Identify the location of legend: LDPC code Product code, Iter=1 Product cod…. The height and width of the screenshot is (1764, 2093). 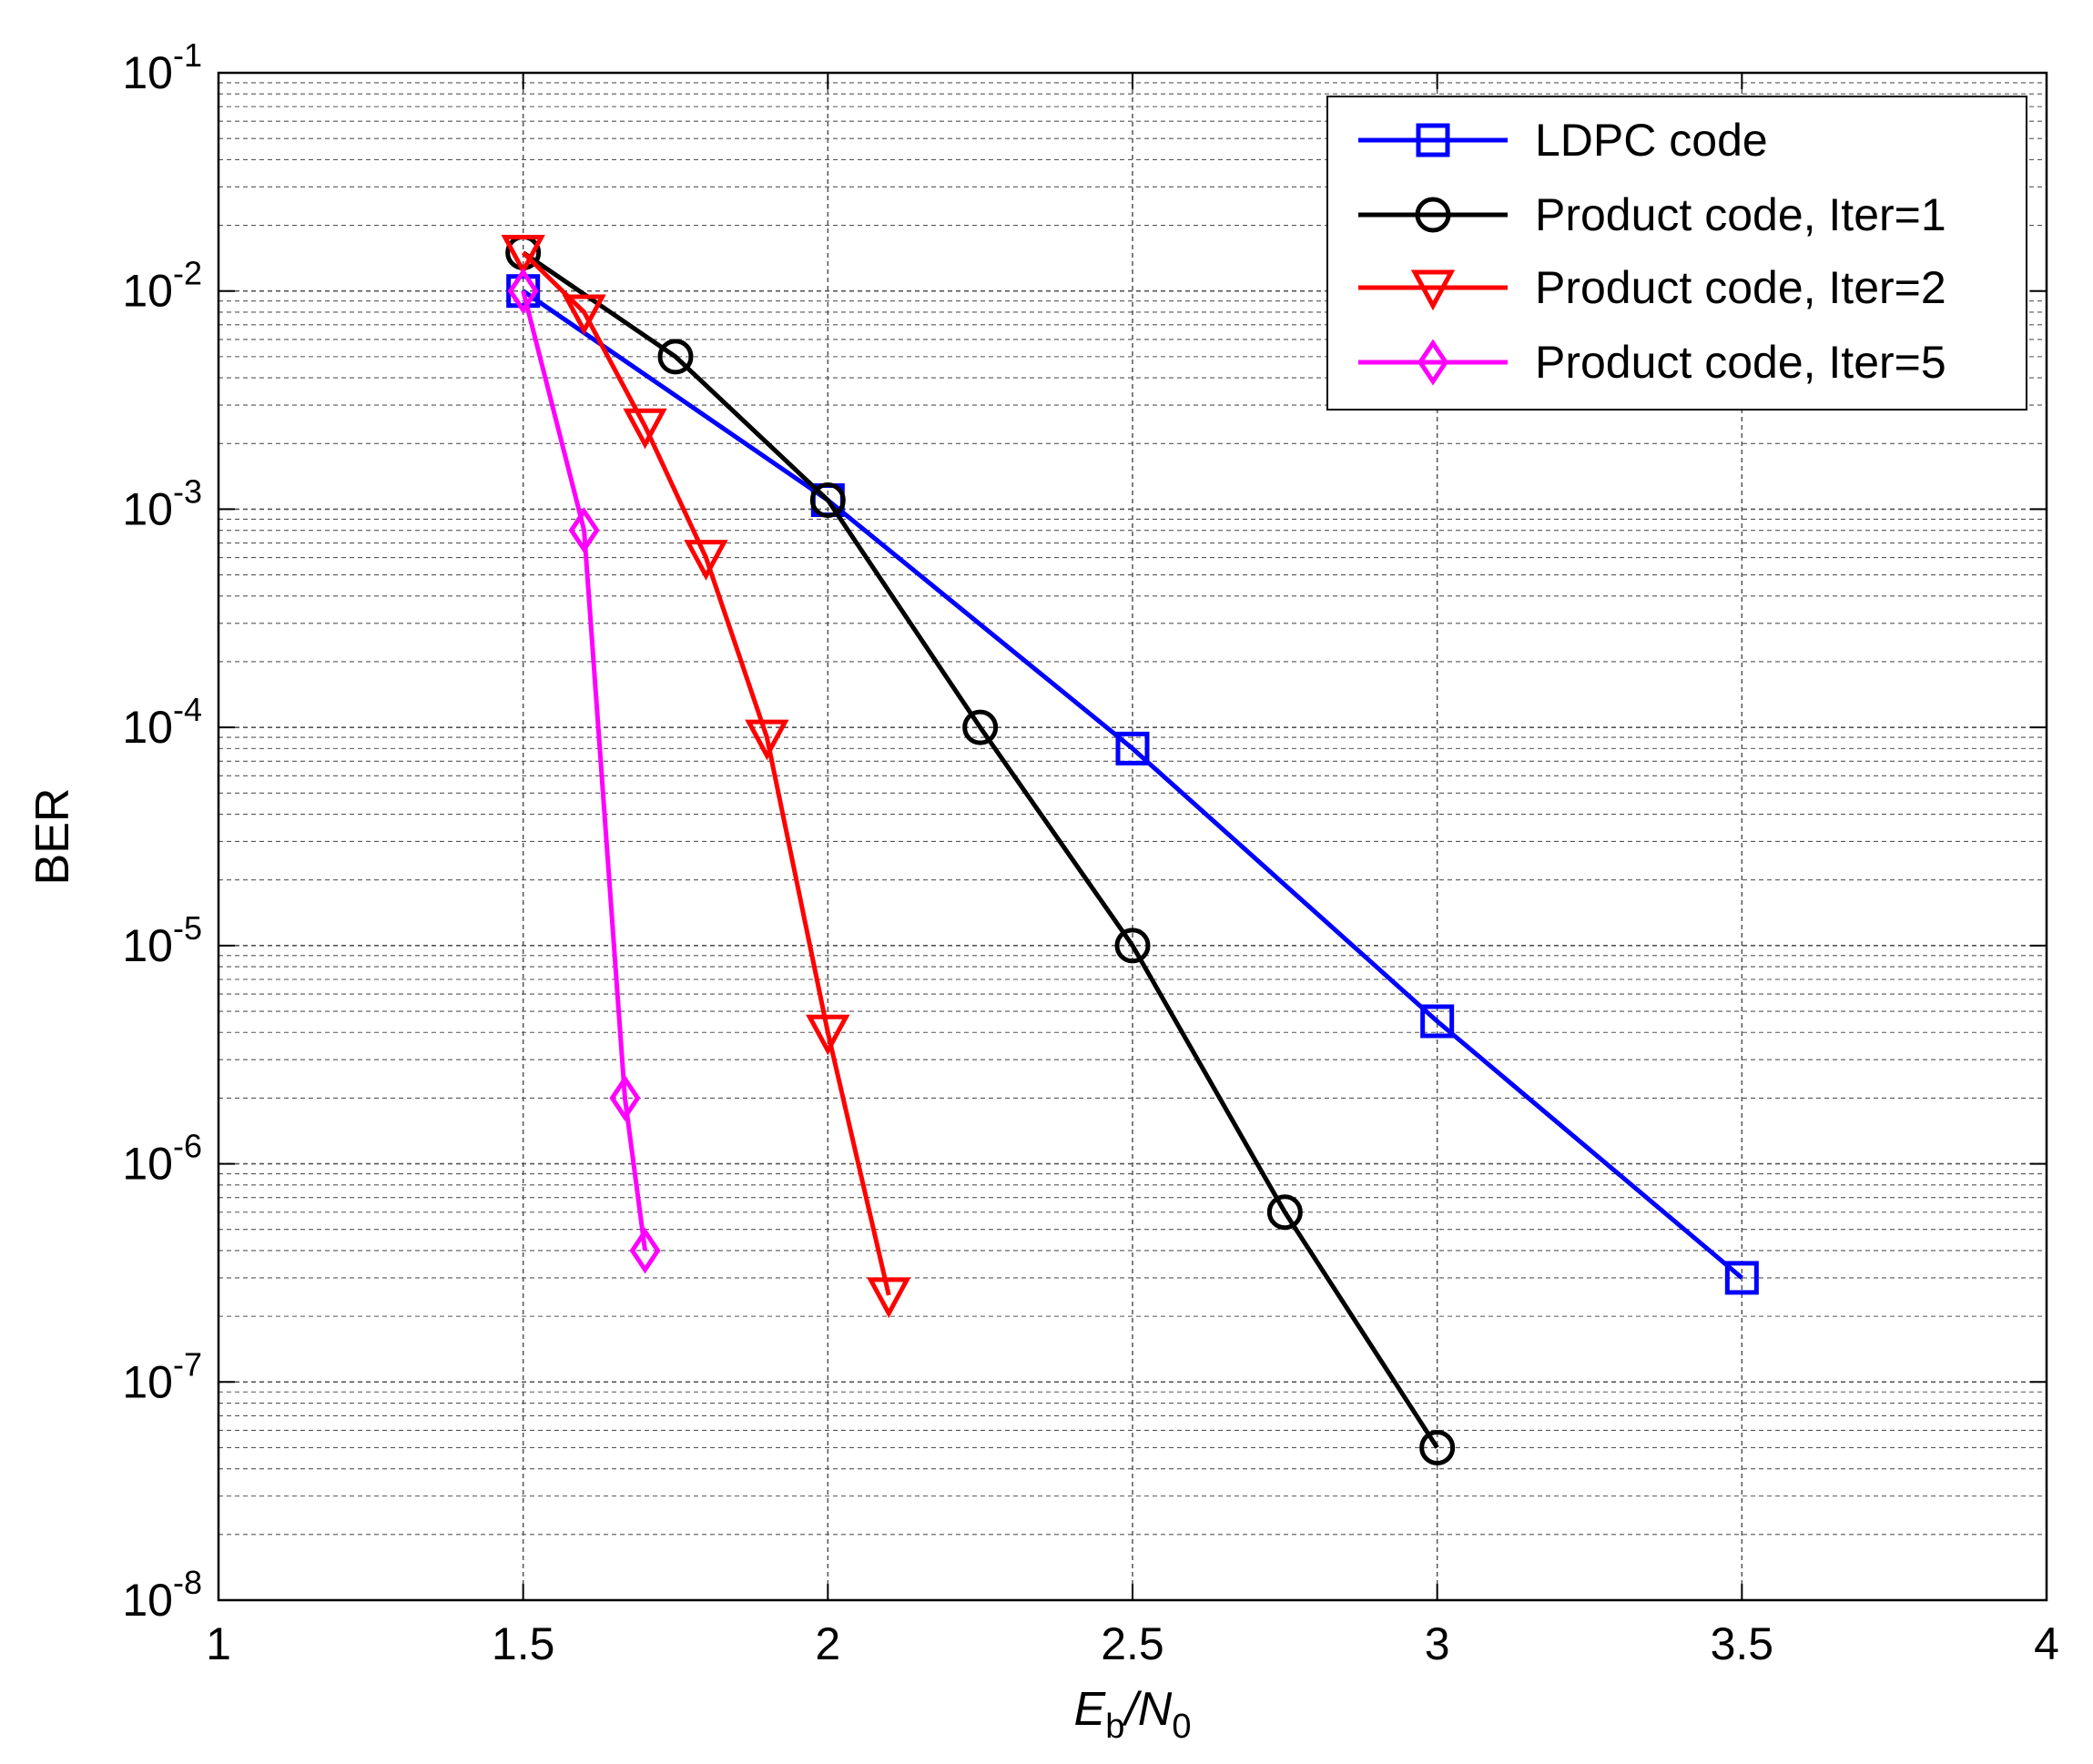
(1677, 253).